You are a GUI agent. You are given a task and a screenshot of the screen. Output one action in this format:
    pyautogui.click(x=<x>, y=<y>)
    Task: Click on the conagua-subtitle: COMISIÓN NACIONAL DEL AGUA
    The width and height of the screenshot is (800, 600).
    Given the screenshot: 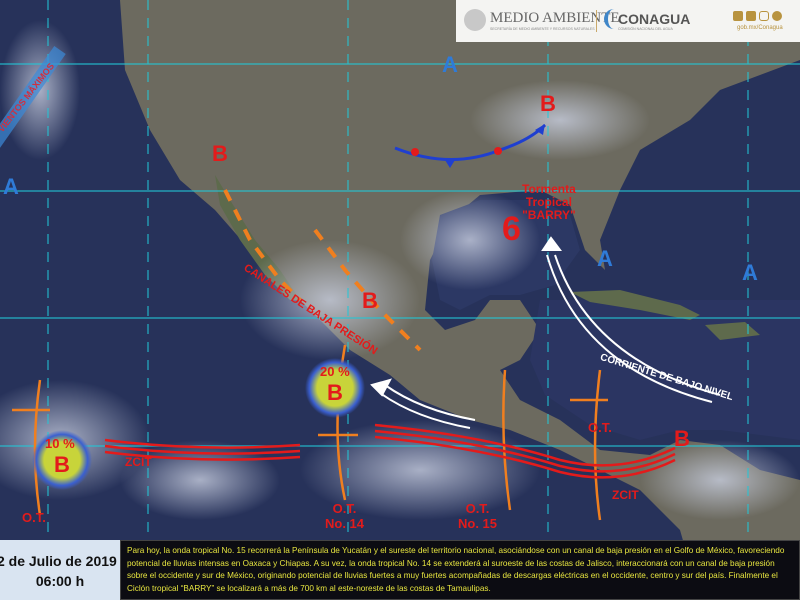 What is the action you would take?
    pyautogui.click(x=645, y=29)
    